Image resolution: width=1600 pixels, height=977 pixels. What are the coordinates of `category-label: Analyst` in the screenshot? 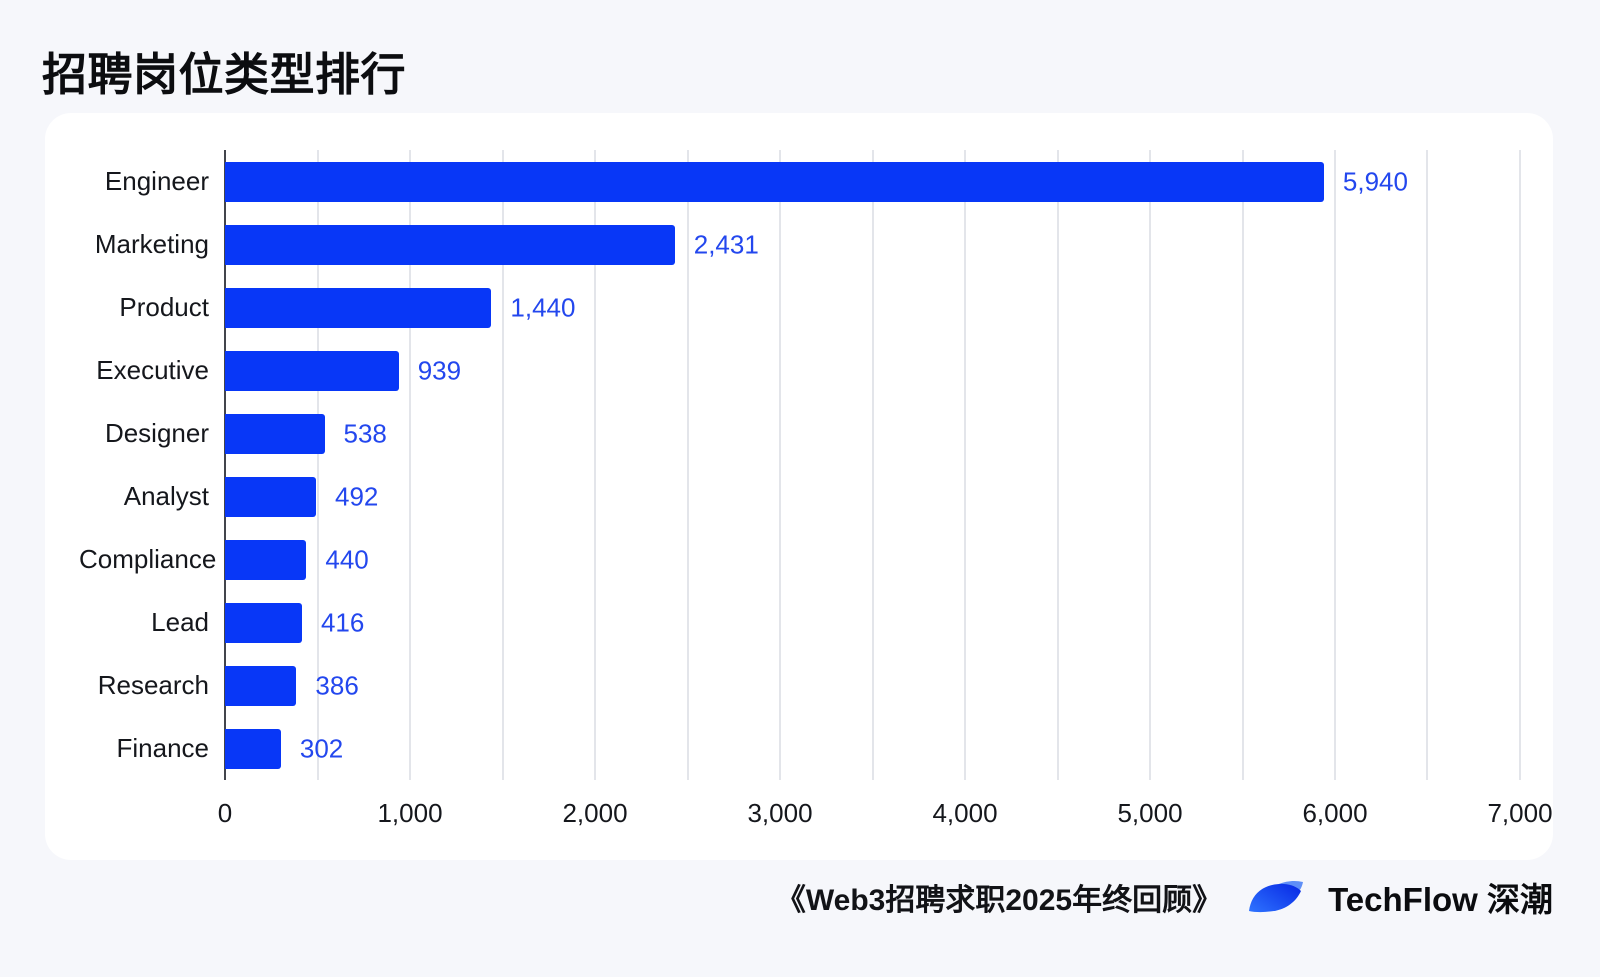 It's located at (166, 496).